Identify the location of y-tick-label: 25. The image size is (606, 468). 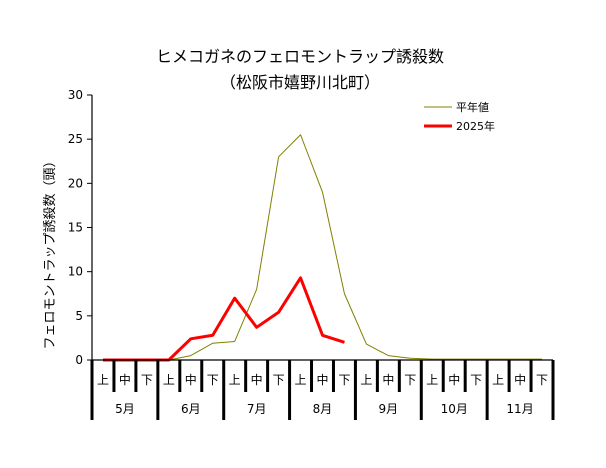
(75, 139).